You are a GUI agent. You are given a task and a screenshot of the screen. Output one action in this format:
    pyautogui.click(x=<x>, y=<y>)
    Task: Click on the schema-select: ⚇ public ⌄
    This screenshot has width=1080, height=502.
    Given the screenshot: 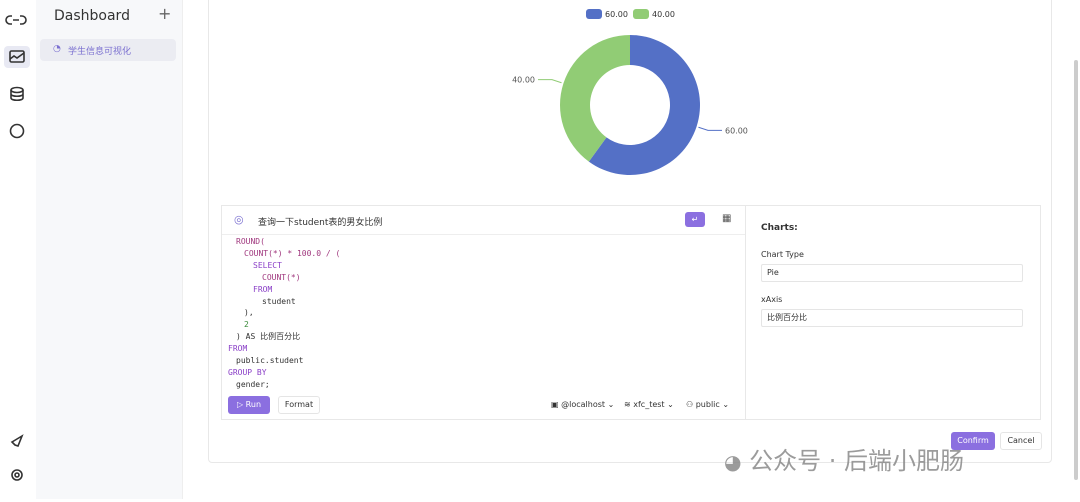 What is the action you would take?
    pyautogui.click(x=708, y=404)
    